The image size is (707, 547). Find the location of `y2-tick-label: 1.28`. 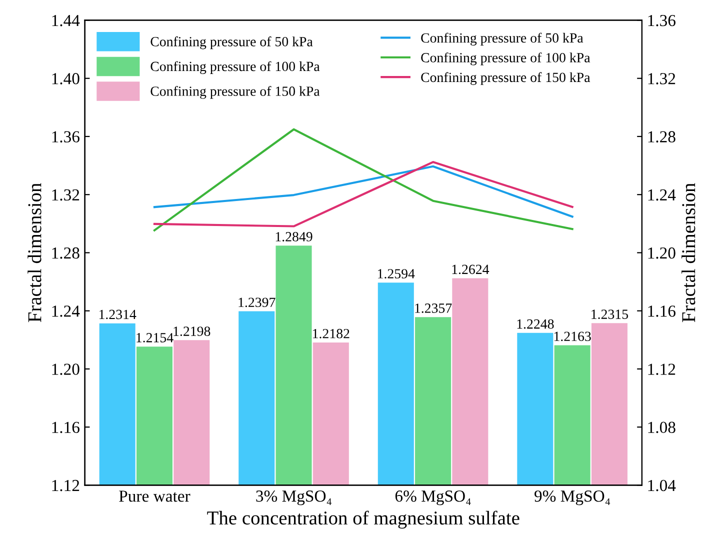

y2-tick-label: 1.28 is located at coordinates (662, 136).